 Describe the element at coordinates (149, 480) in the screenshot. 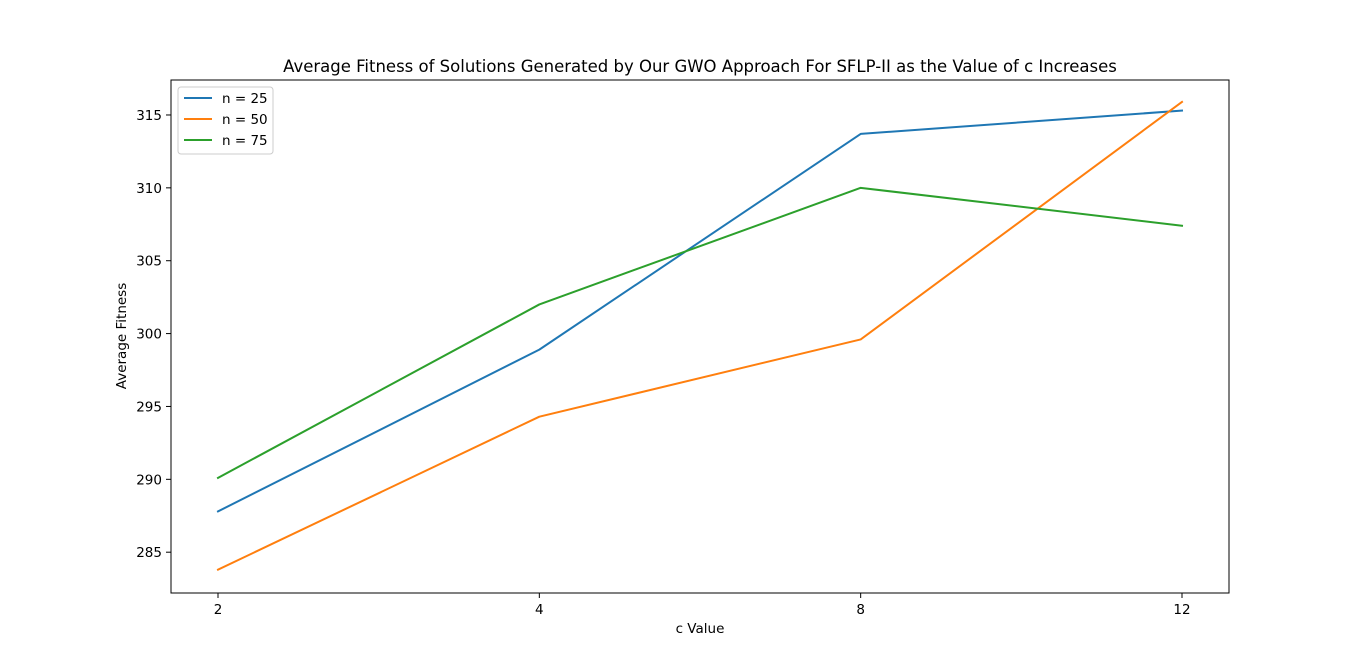

I see `y-tick-label: 290` at that location.